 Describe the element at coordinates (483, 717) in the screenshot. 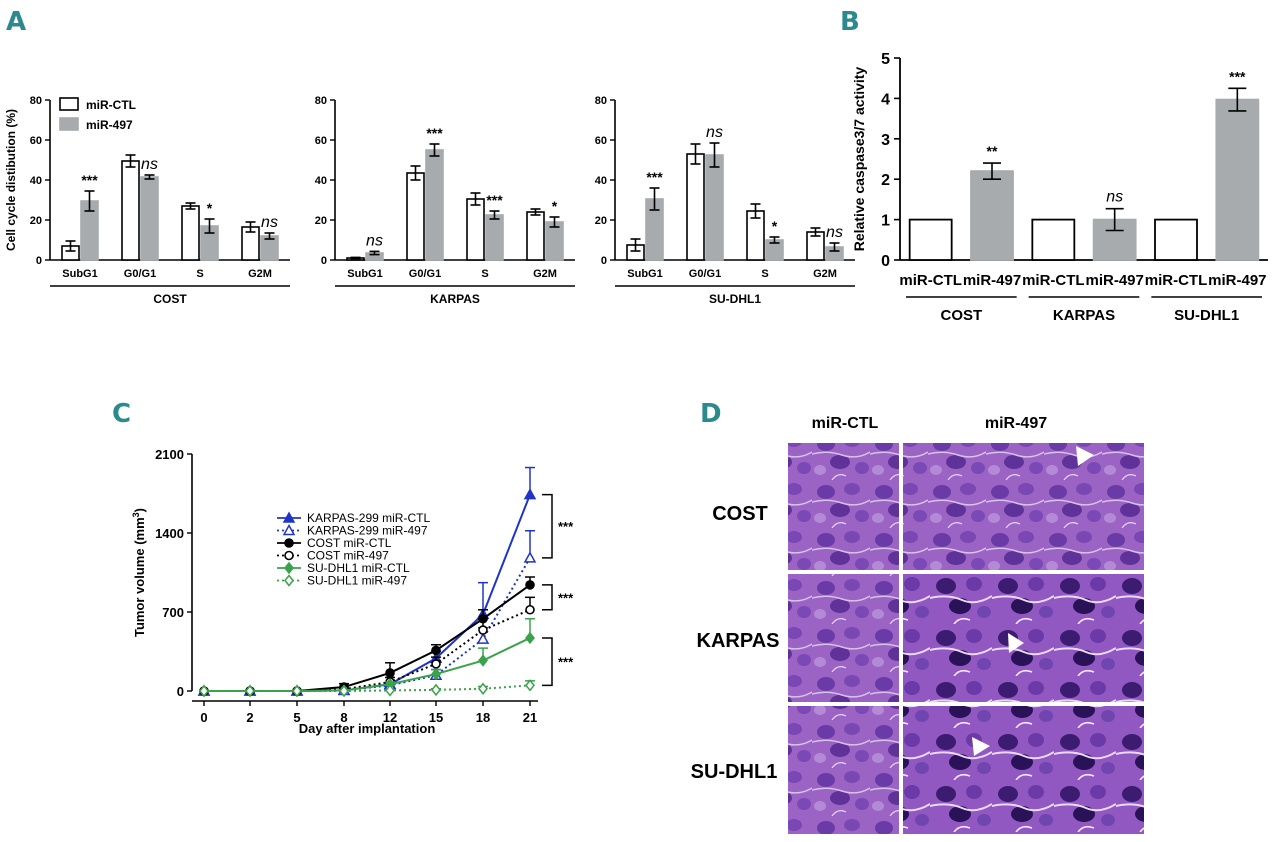

I see `x-tick-label: 18` at that location.